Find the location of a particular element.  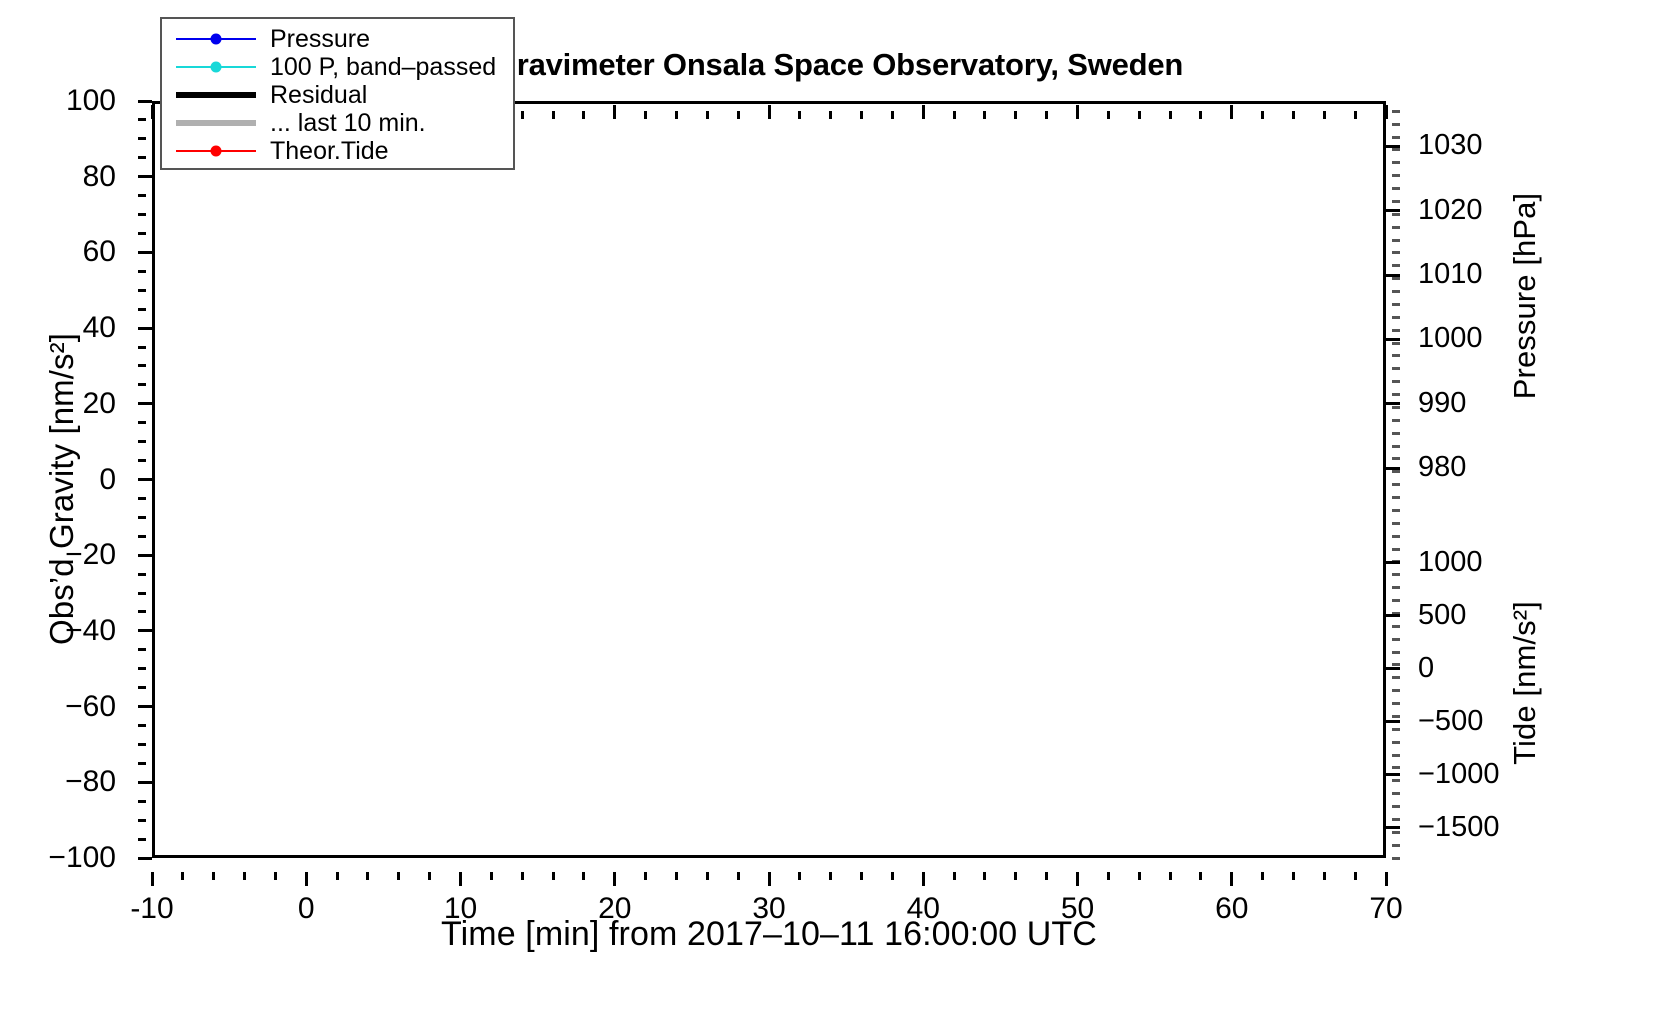

y-tick-label: 980 is located at coordinates (1442, 467).